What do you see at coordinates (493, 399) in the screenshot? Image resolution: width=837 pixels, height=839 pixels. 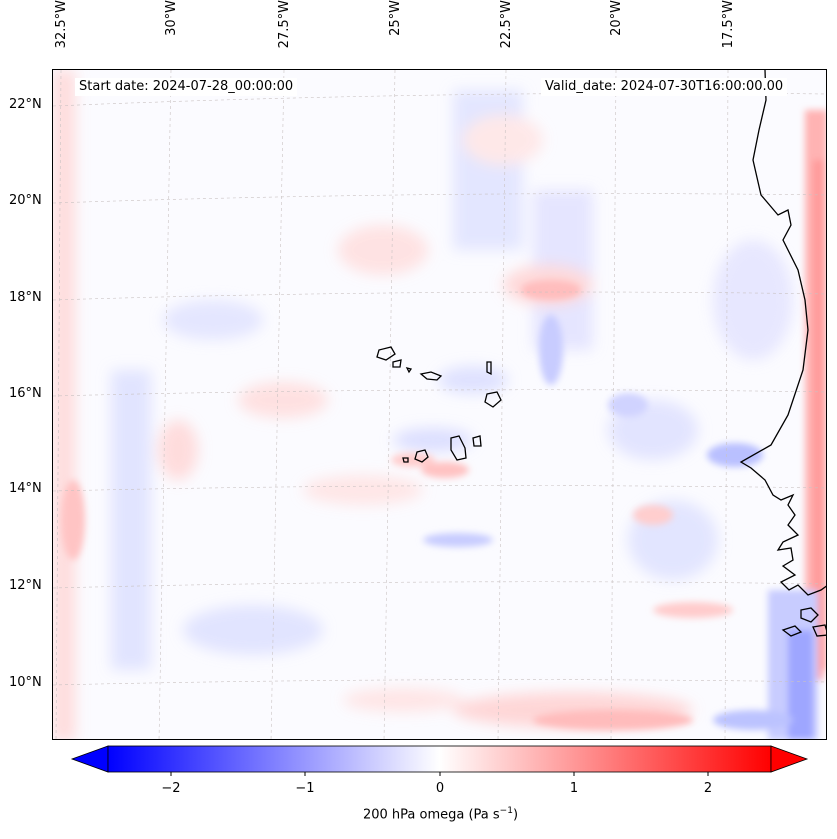 I see `boa-vista-island` at bounding box center [493, 399].